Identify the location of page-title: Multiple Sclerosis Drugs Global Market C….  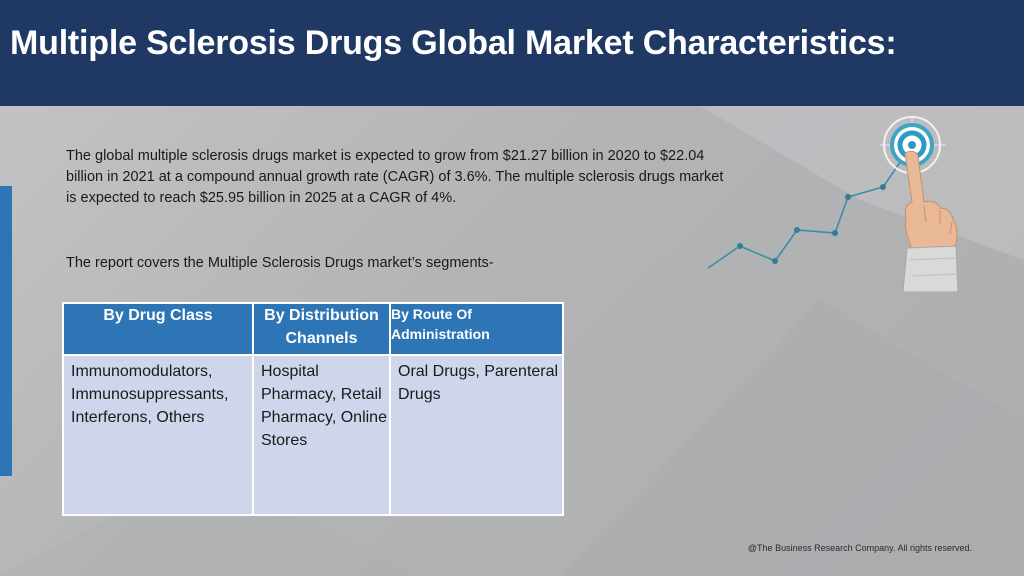
(453, 43).